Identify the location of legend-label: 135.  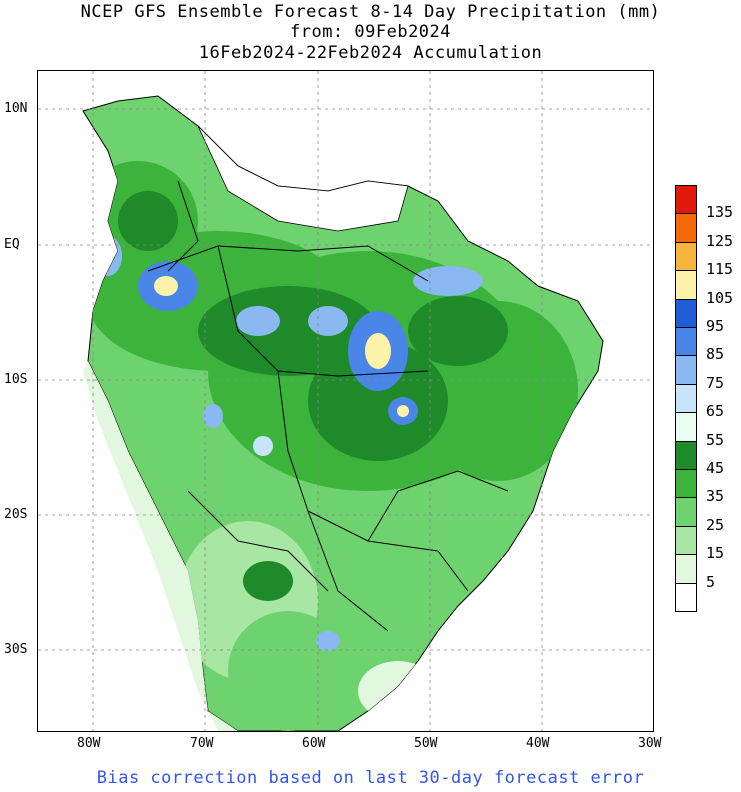
(720, 212).